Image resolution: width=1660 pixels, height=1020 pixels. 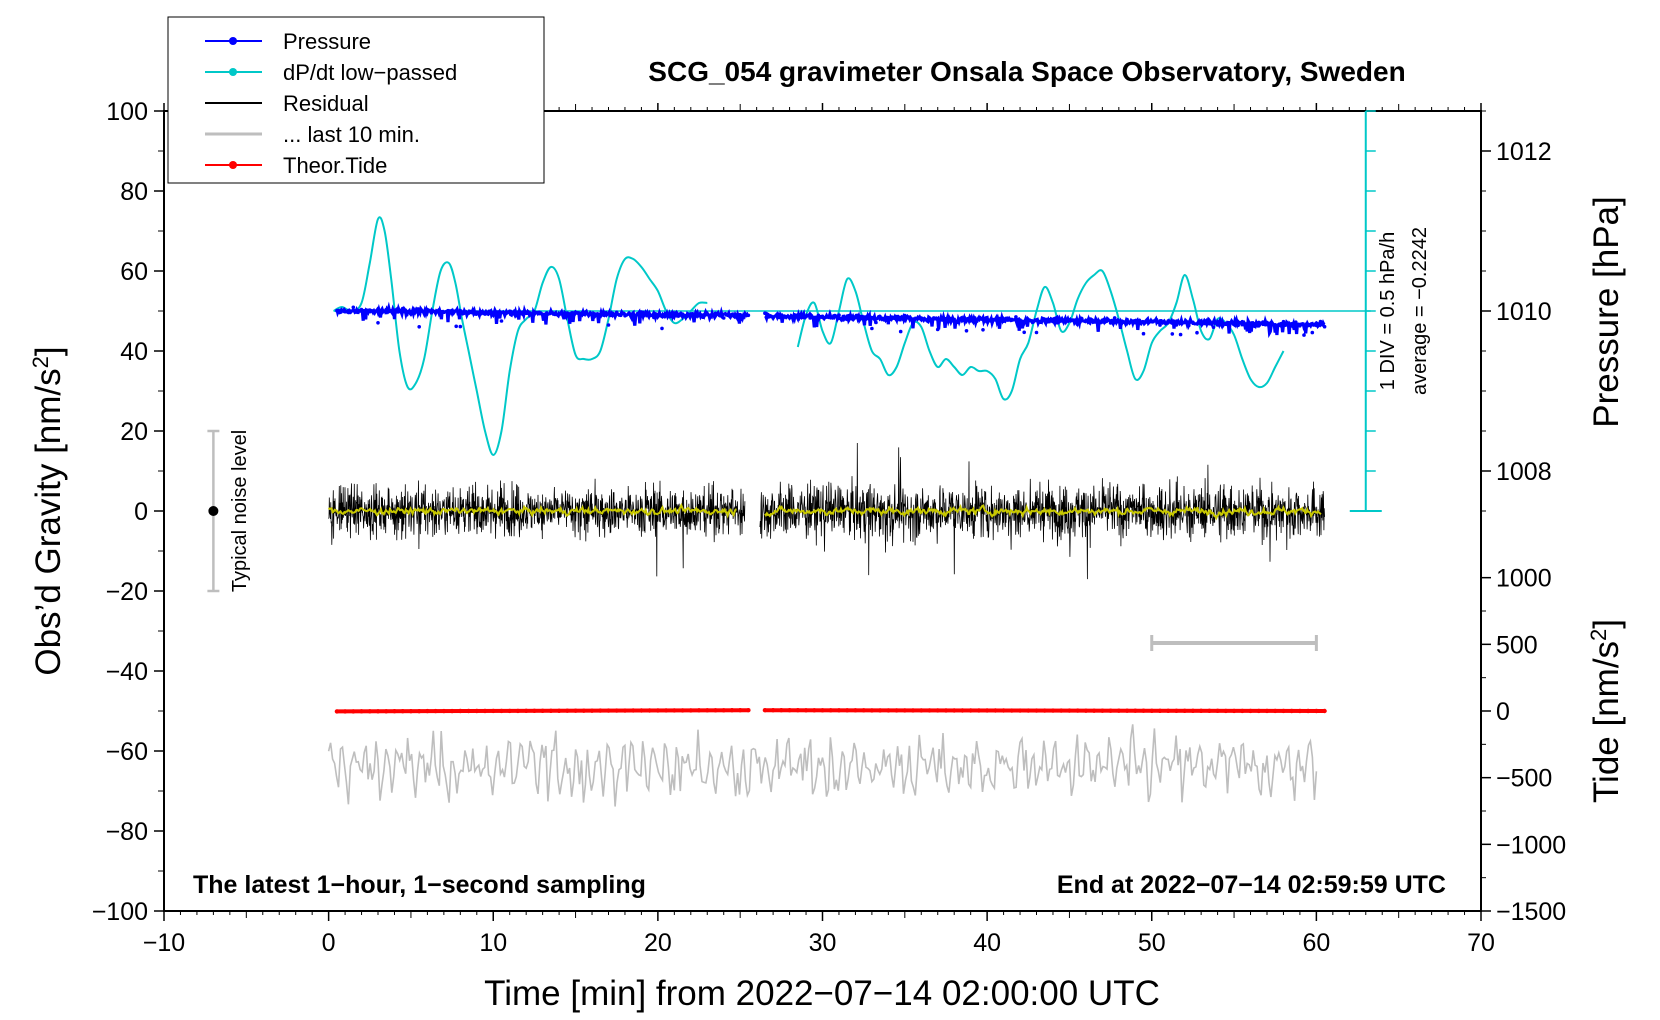 I want to click on y-axis-title-tide: Tide [nm/s2], so click(x=1606, y=711).